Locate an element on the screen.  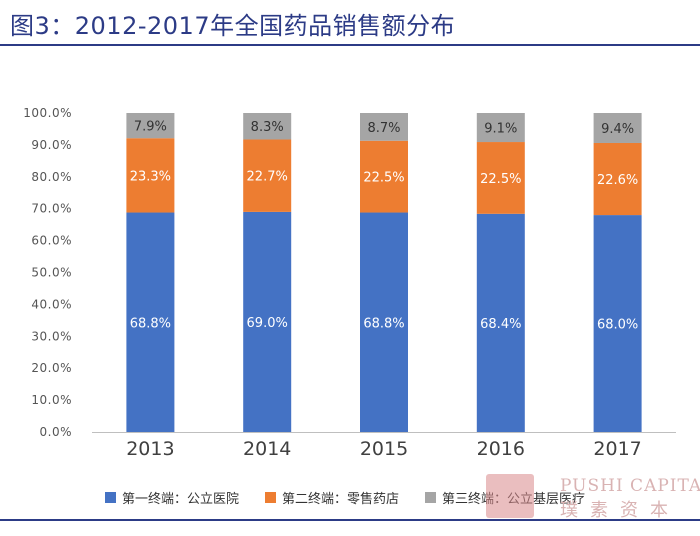
bar-segment-2017-s2 is located at coordinates (617, 128).